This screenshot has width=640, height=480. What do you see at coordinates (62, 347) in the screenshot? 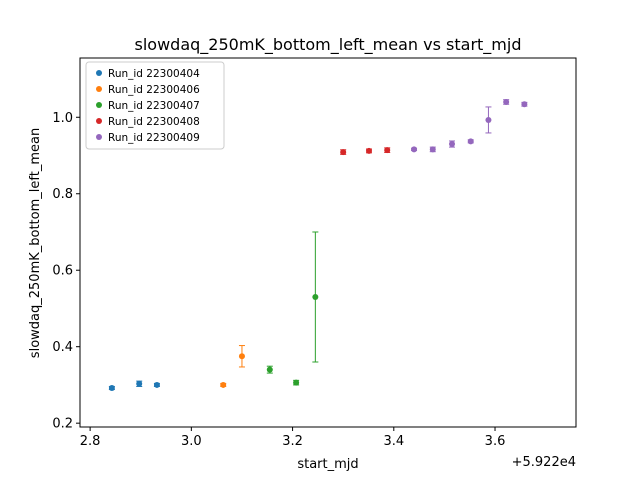
I see `y-tick-label: 0.4` at bounding box center [62, 347].